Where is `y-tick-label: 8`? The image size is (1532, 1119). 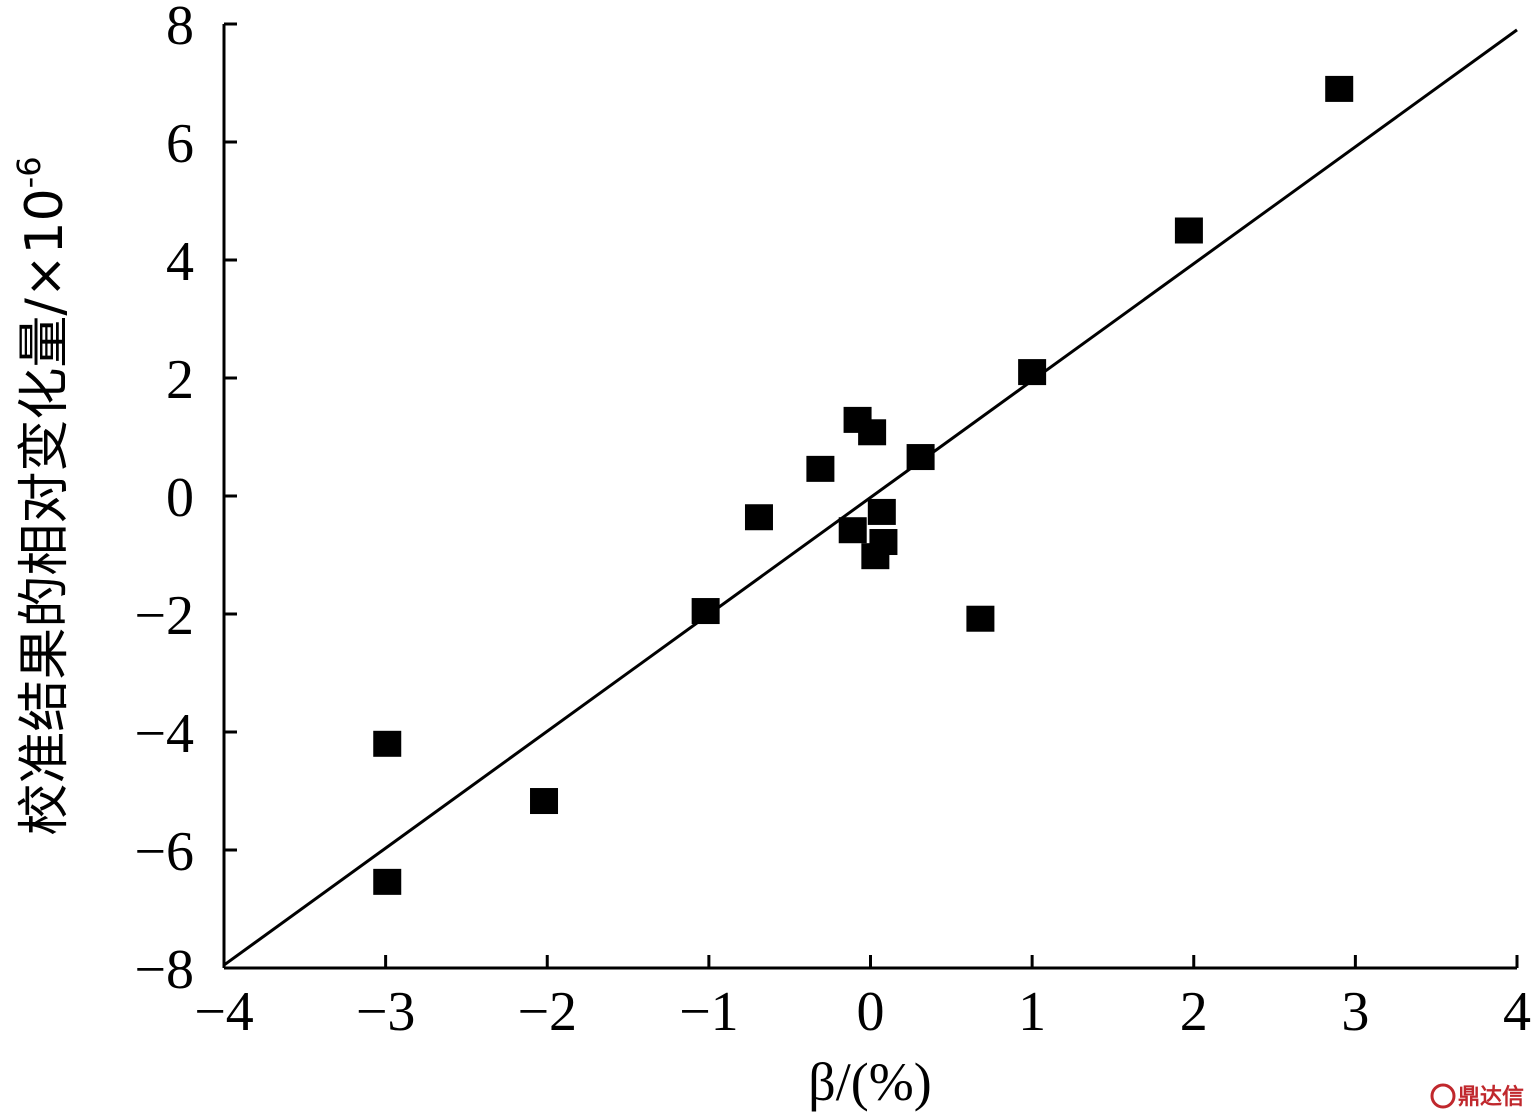 y-tick-label: 8 is located at coordinates (180, 28).